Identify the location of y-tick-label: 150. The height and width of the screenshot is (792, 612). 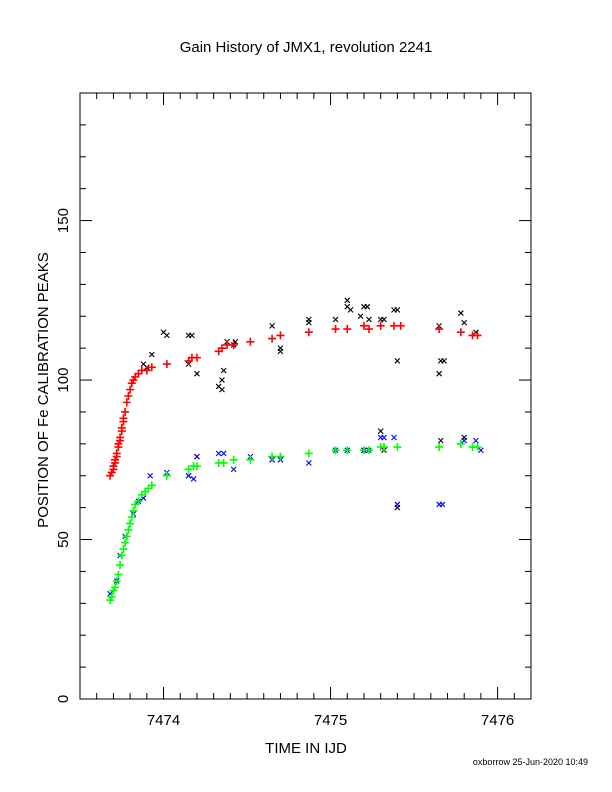
(63, 220).